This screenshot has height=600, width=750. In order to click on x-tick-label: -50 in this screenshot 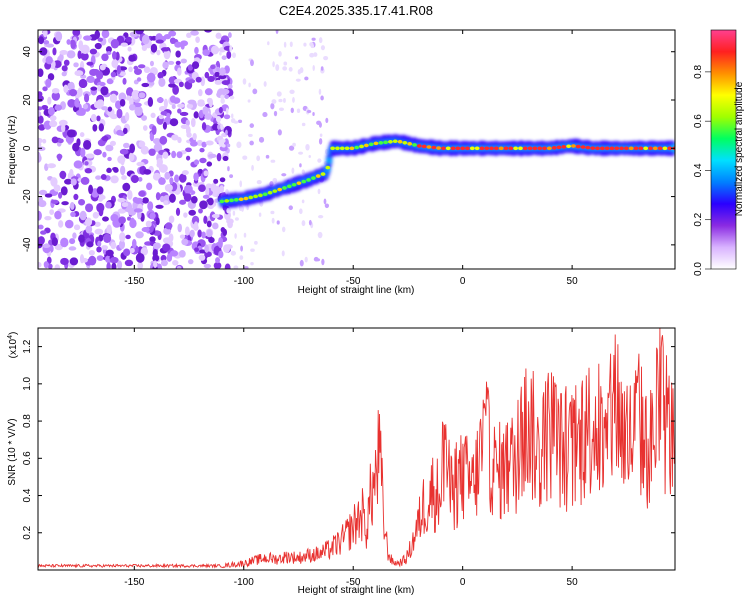, I will do `click(353, 281)`.